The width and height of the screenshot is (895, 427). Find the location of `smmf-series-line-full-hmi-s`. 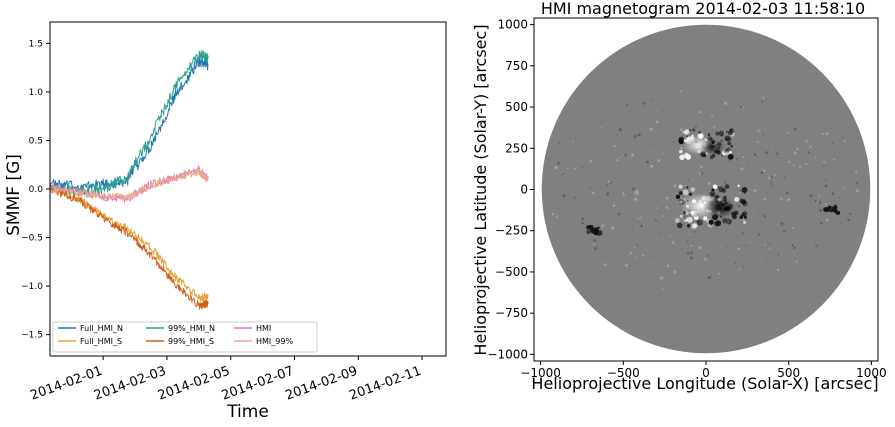

smmf-series-line-full-hmi-s is located at coordinates (129, 243).